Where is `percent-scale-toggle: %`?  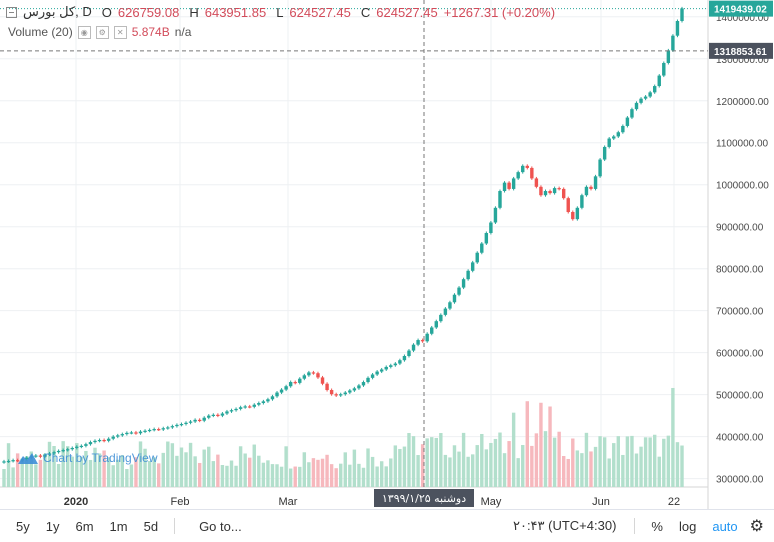 percent-scale-toggle: % is located at coordinates (657, 526).